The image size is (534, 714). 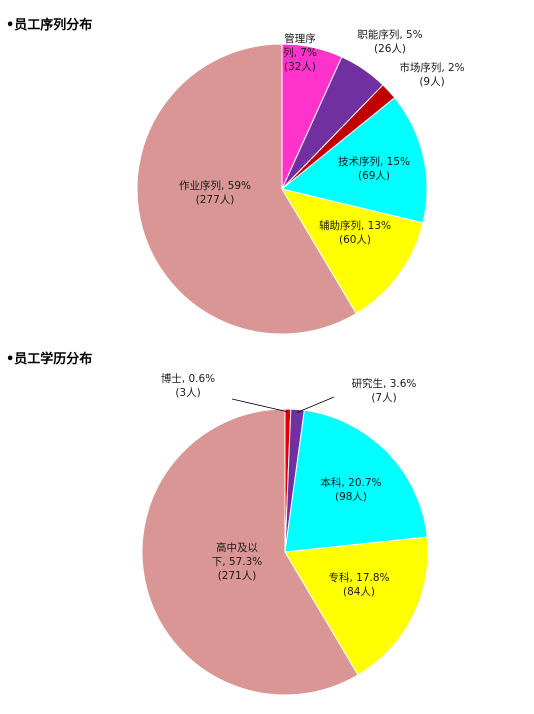 What do you see at coordinates (350, 489) in the screenshot?
I see `data-label-1-2: 本科, 20.7% (98人)` at bounding box center [350, 489].